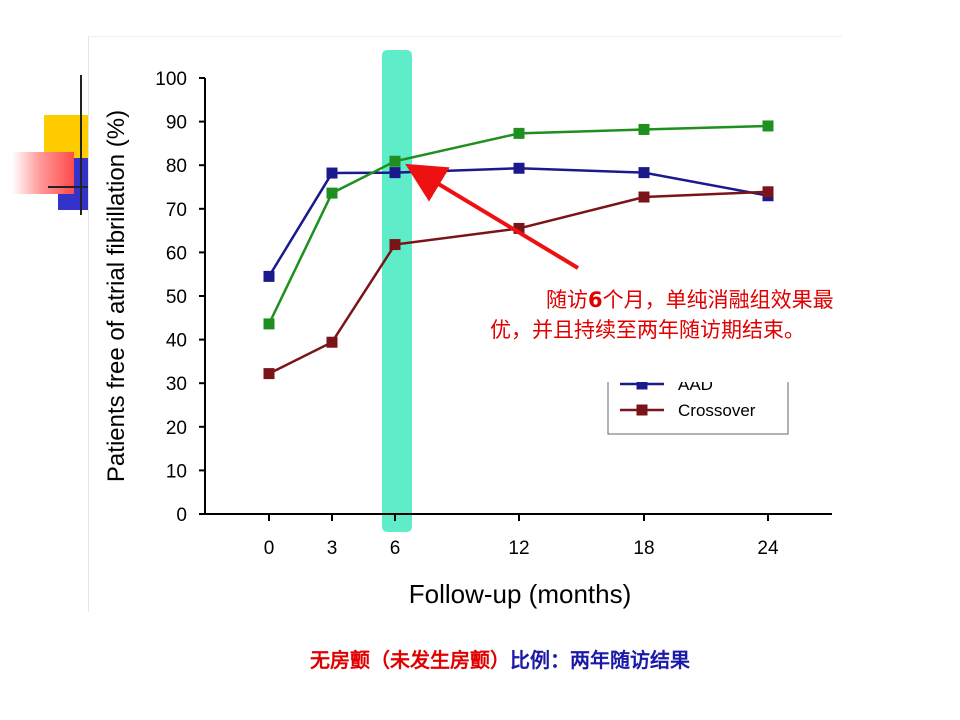  Describe the element at coordinates (520, 594) in the screenshot. I see `x-axis-label: Follow-up (months)` at that location.